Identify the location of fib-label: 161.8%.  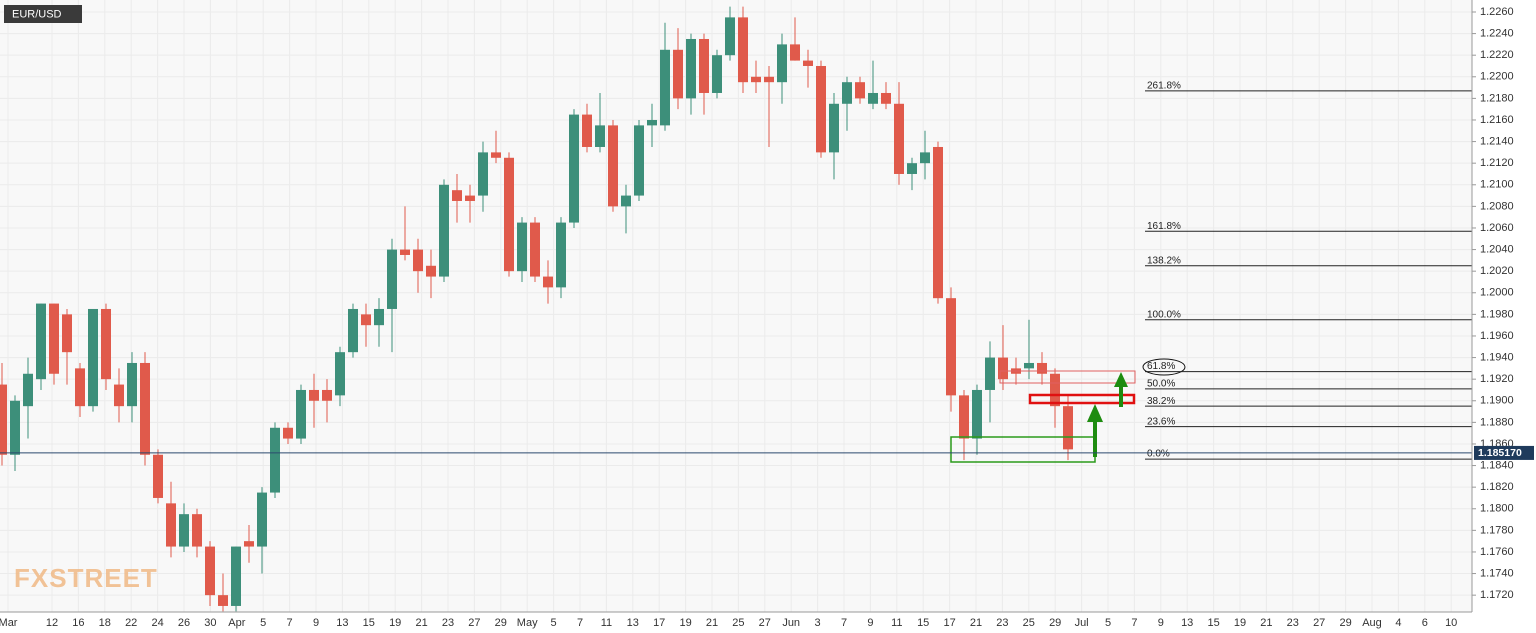
(1164, 226).